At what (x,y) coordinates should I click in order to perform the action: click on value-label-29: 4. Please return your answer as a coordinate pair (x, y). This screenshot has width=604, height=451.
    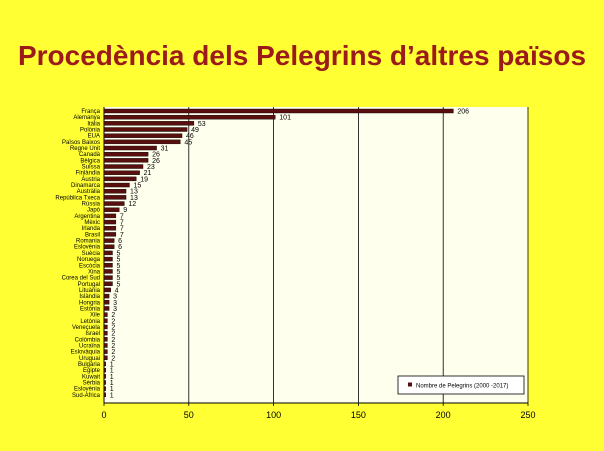
    Looking at the image, I should click on (117, 290).